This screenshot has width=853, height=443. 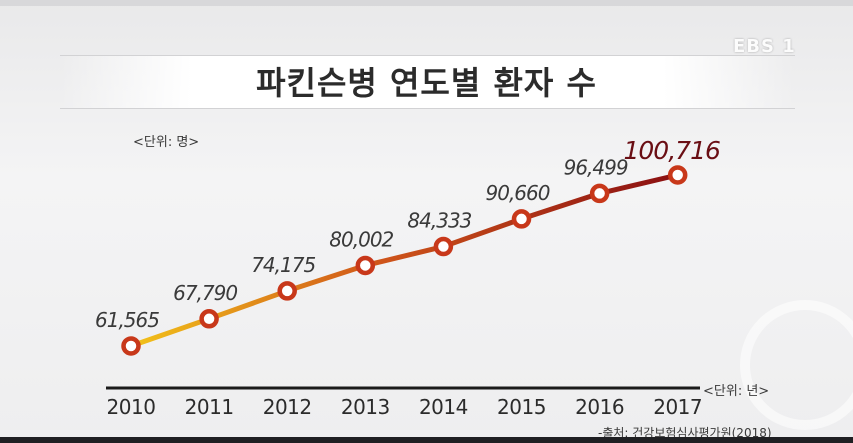 I want to click on source-note: -출처: 건강보험심사평가원(2018), so click(x=685, y=433).